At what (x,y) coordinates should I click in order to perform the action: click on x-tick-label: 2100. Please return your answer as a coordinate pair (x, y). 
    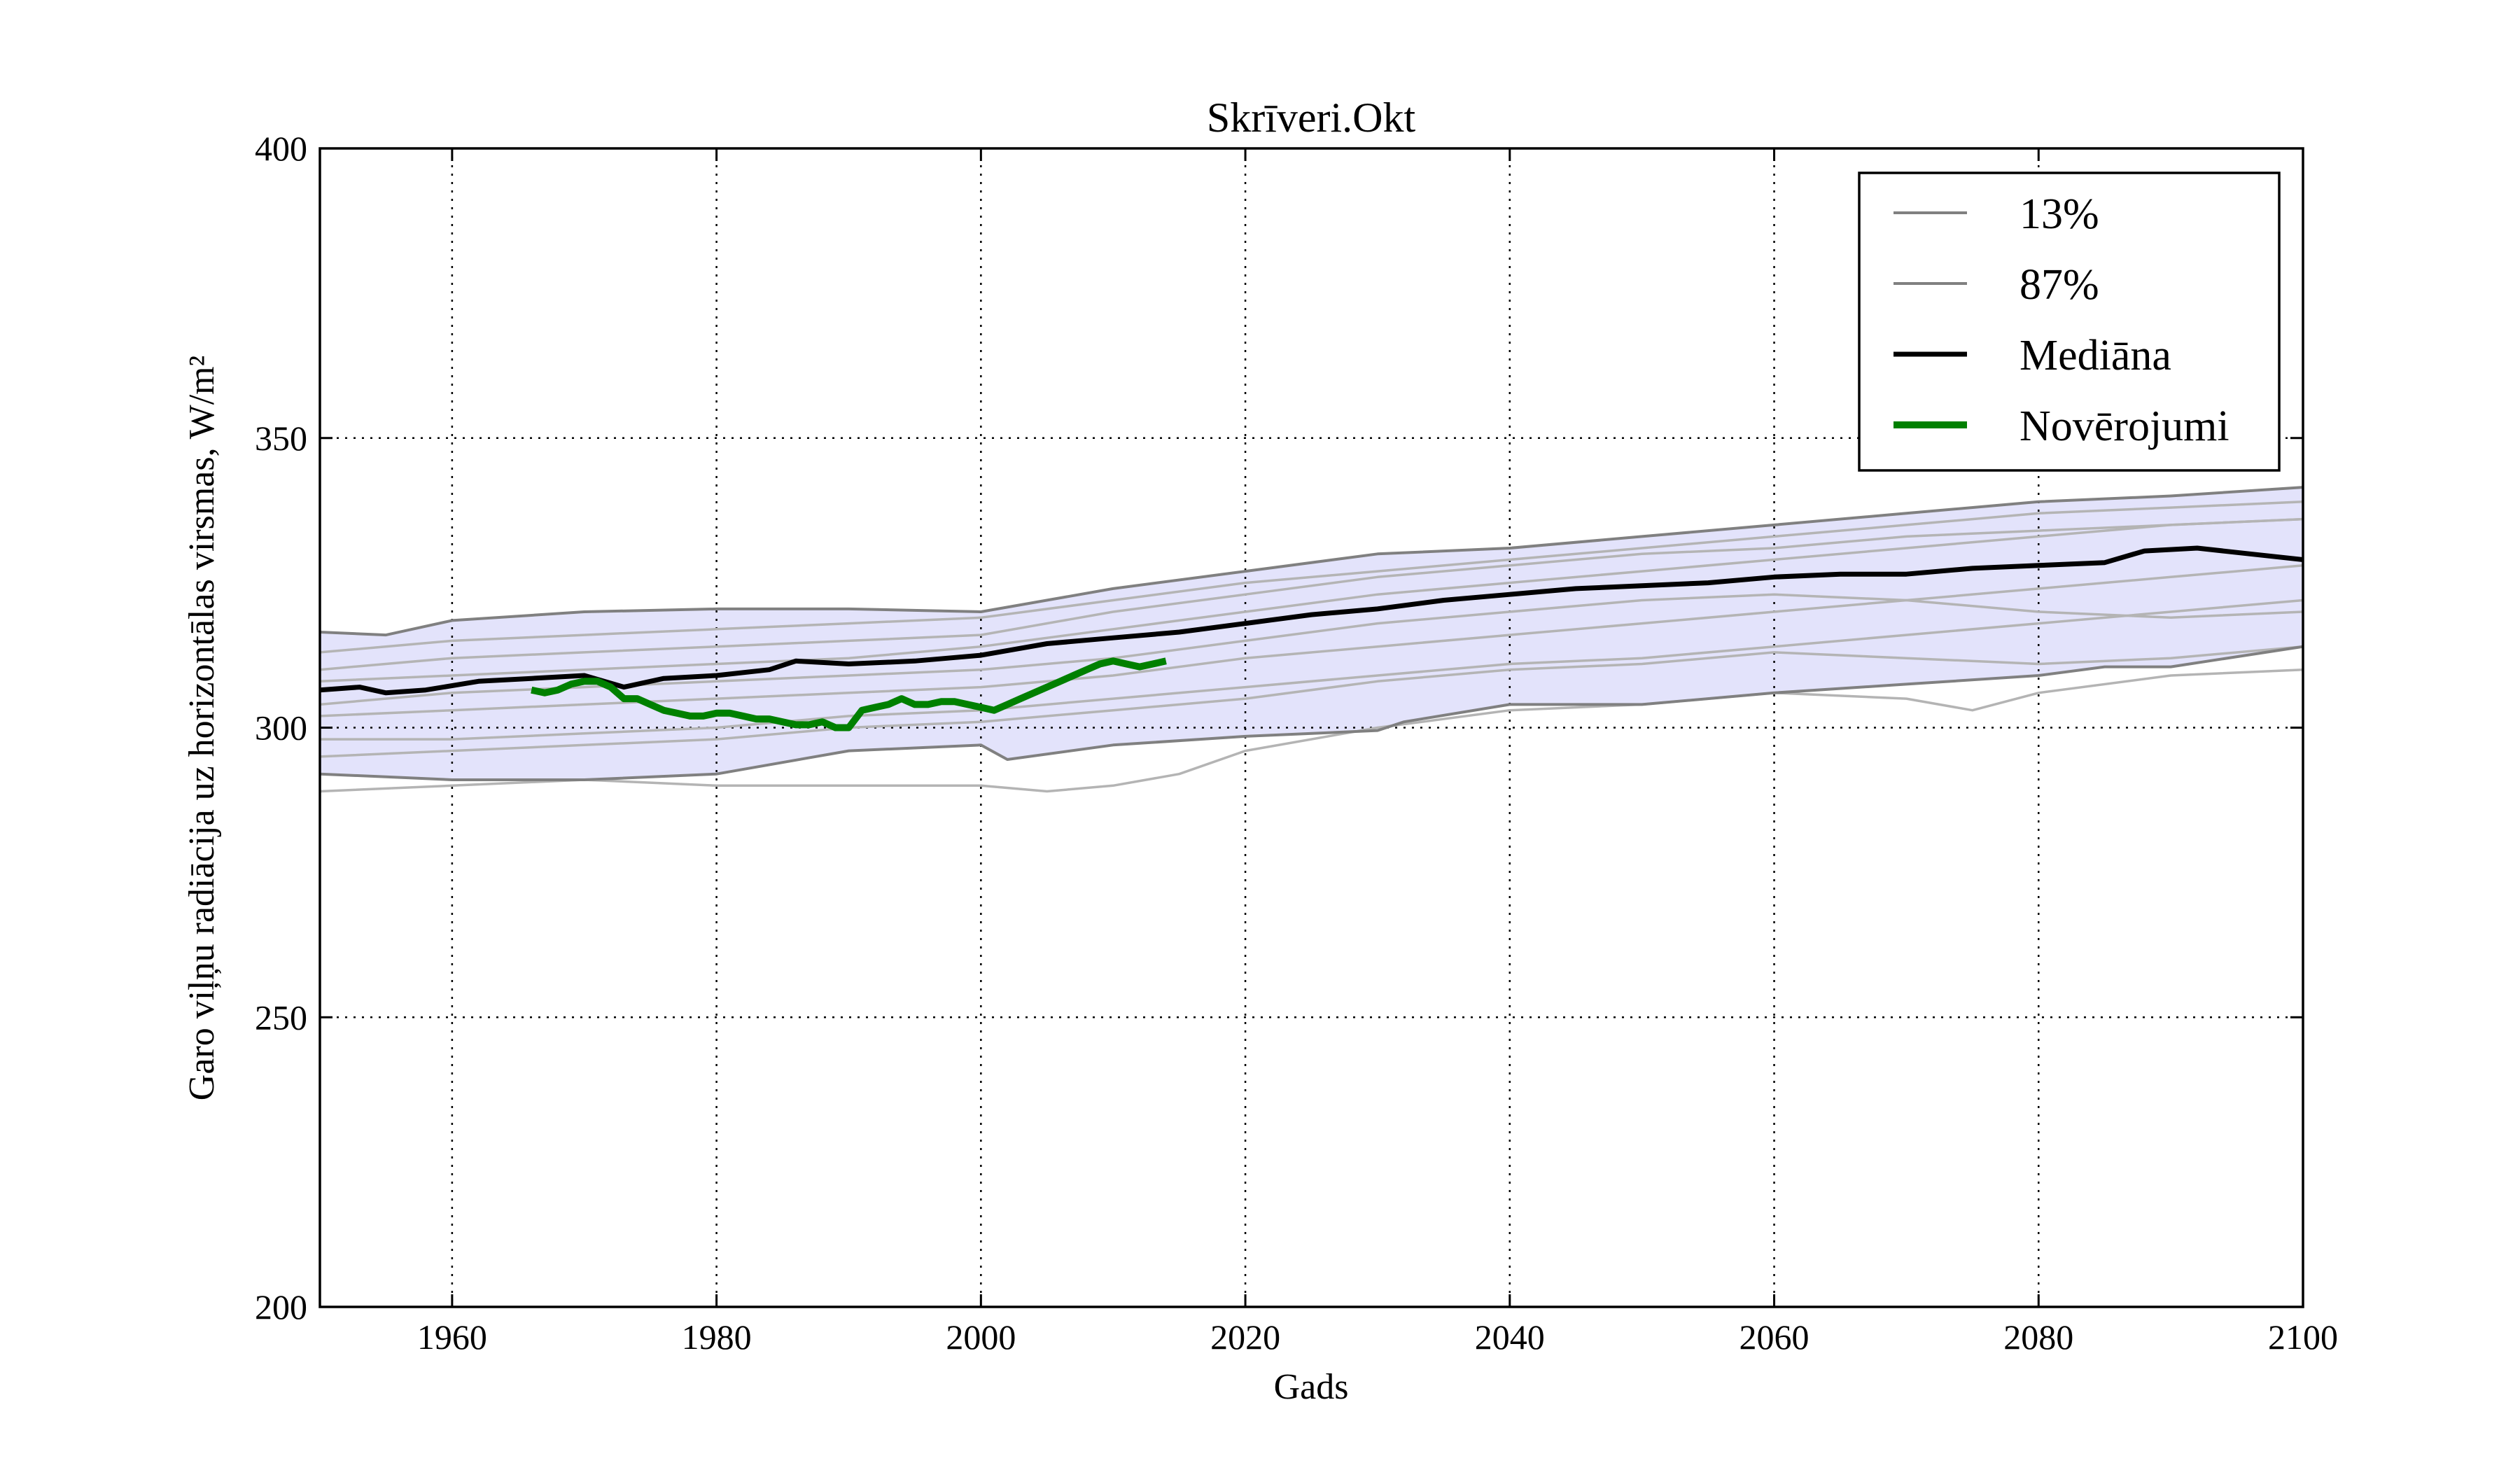
    Looking at the image, I should click on (2303, 1337).